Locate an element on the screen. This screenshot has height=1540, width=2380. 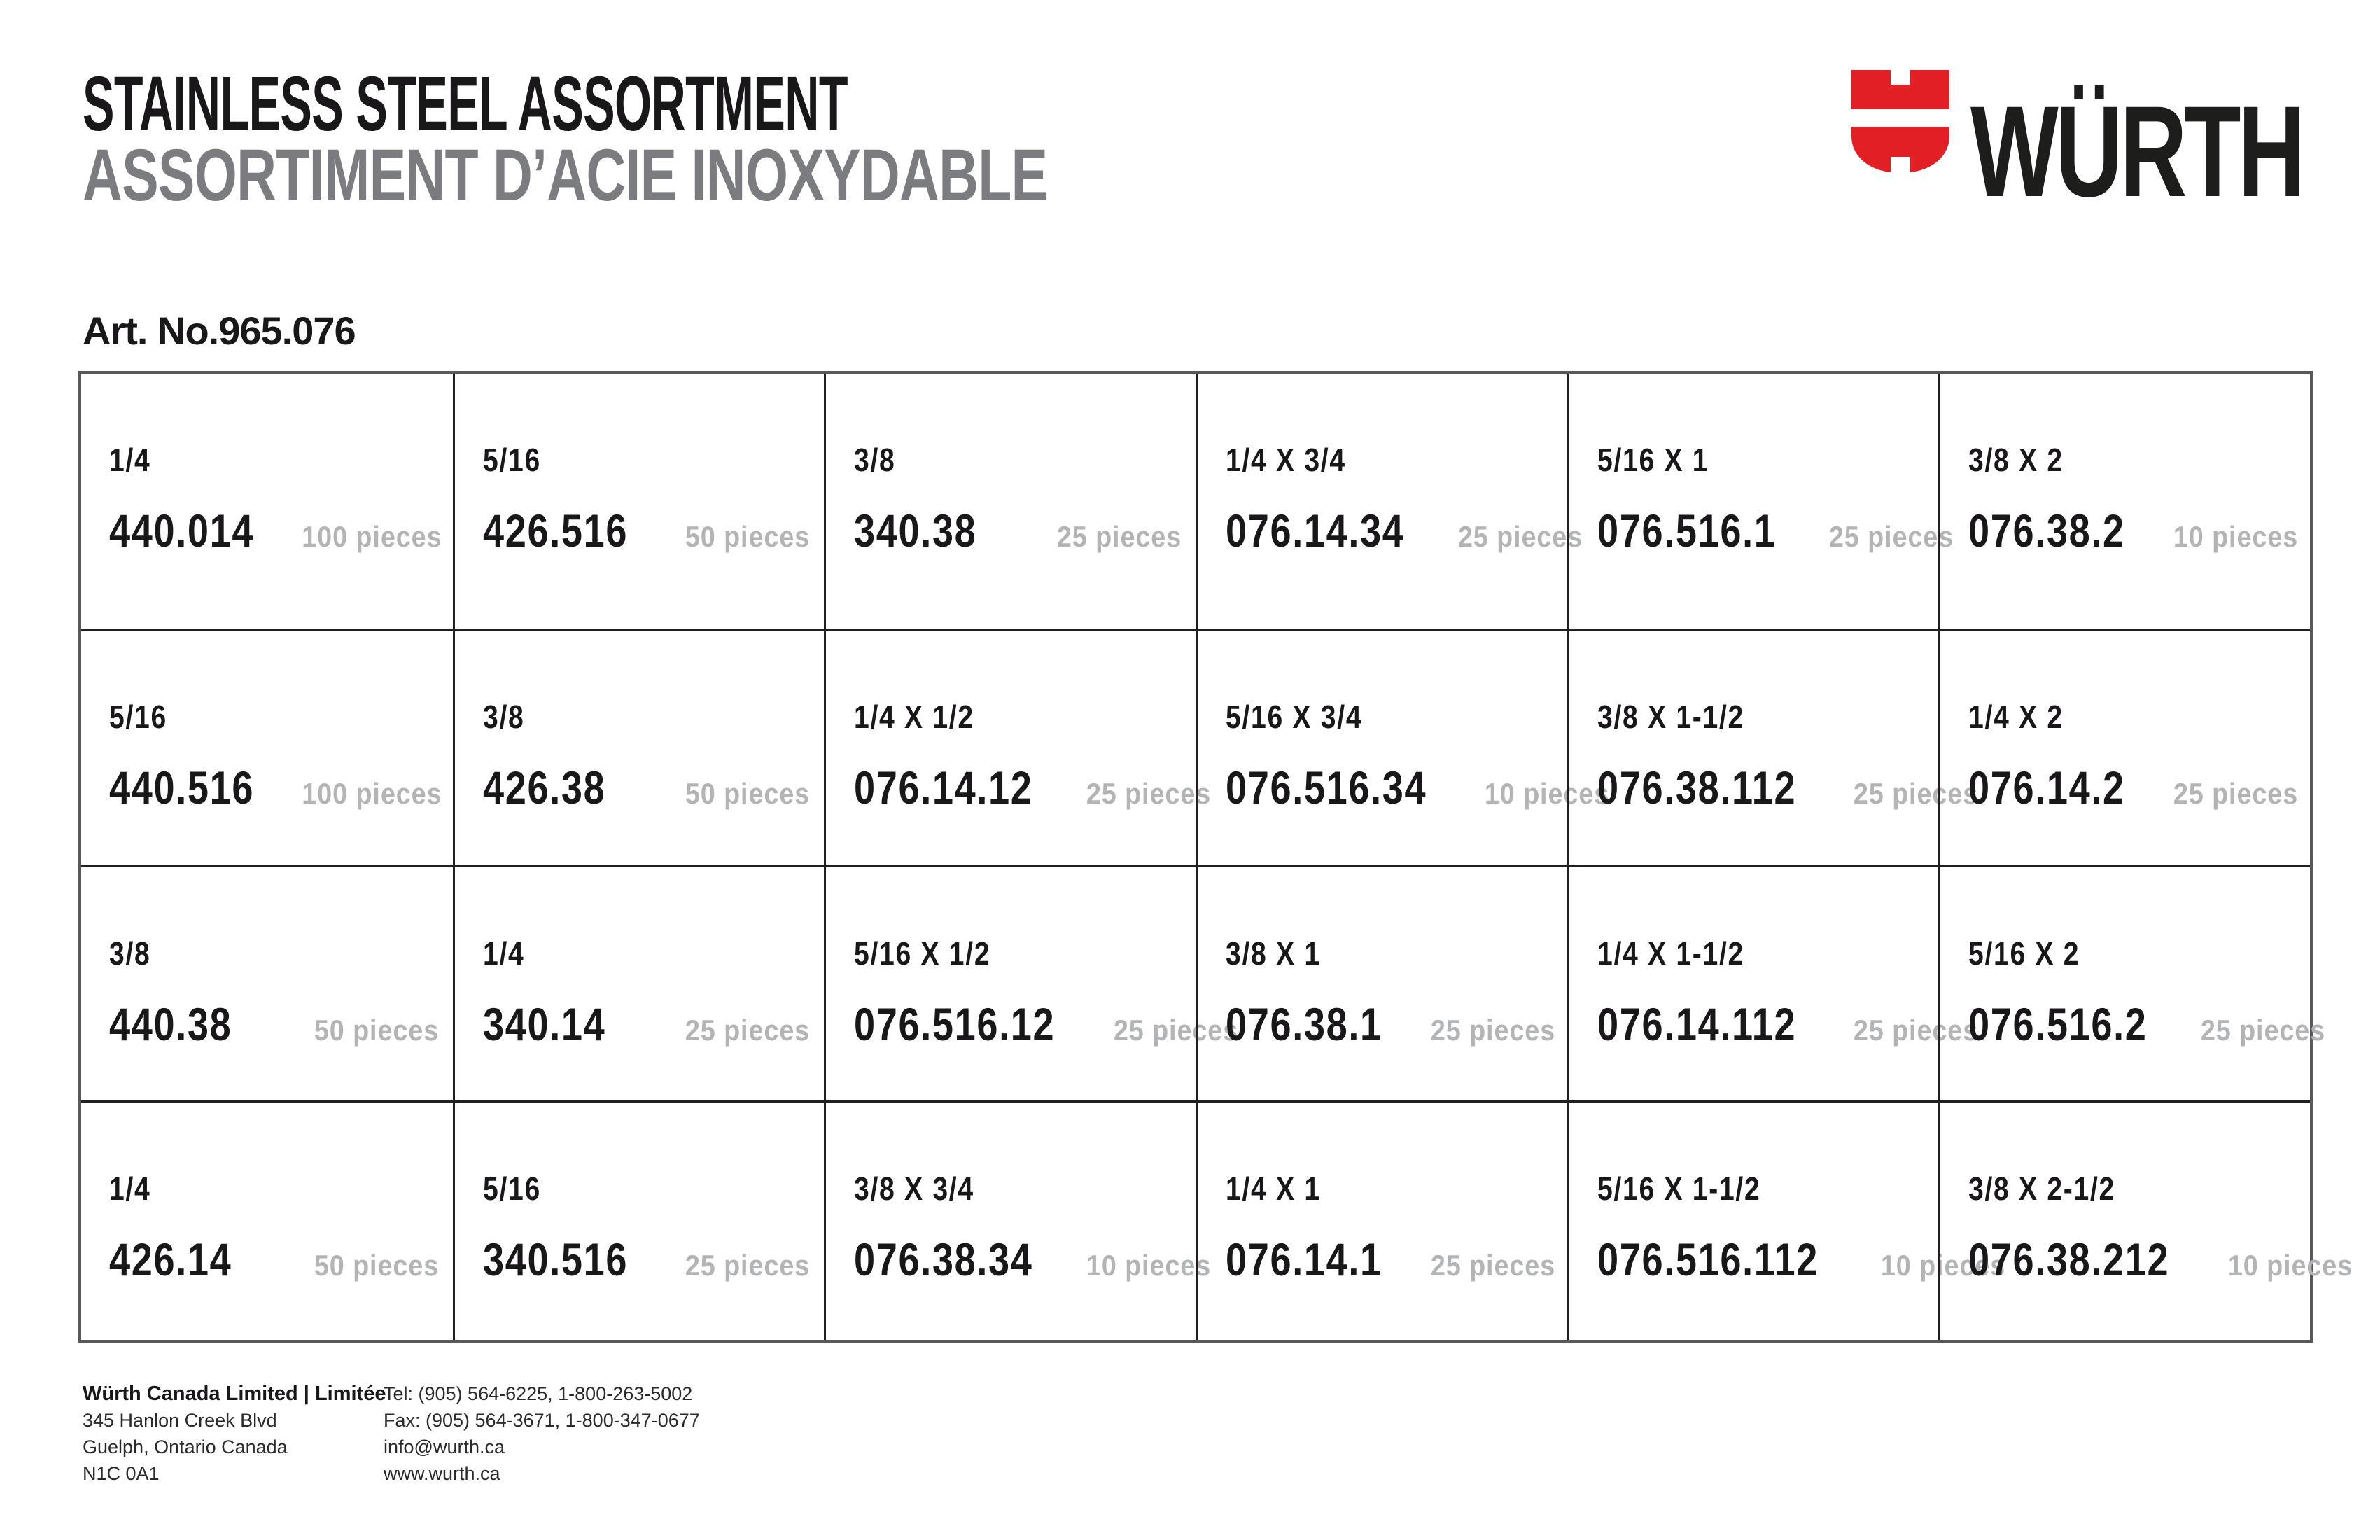
footer-line: Fax: (905) 564-3671, 1-800-347-0677 is located at coordinates (542, 1420).